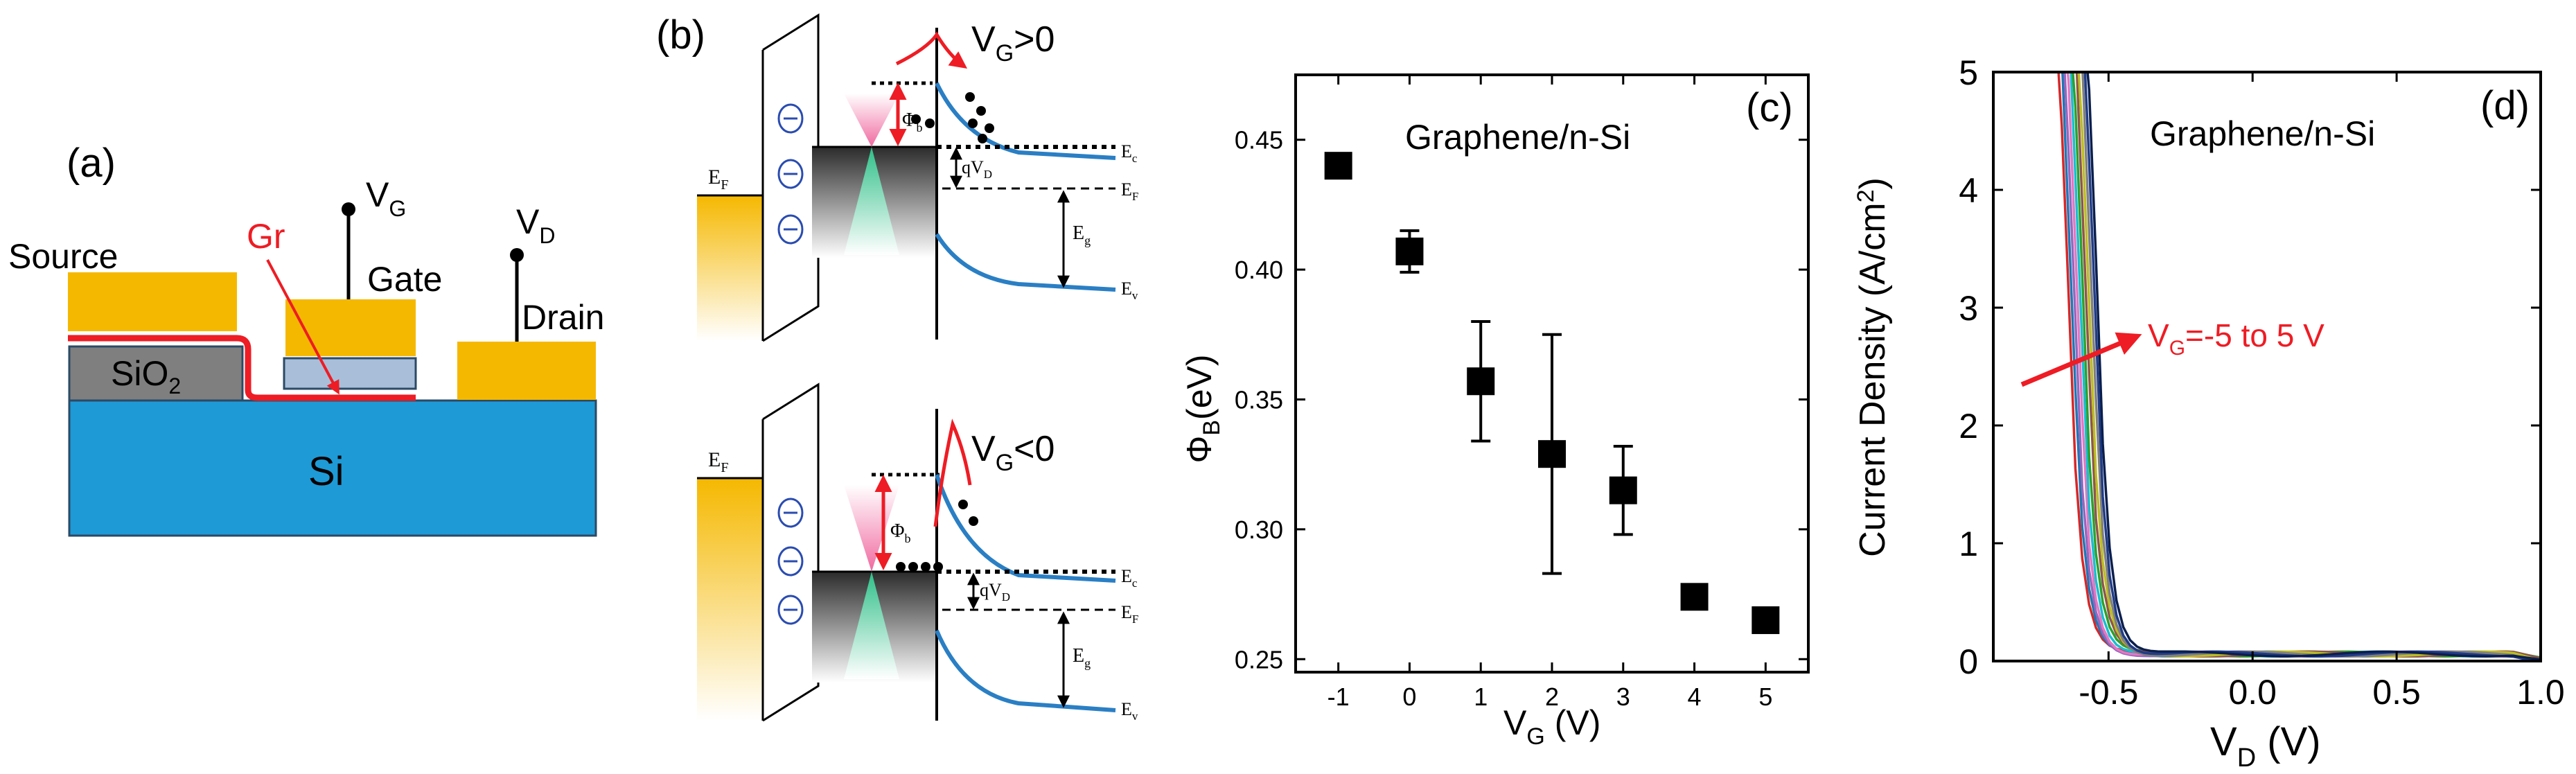 Image resolution: width=2576 pixels, height=774 pixels. I want to click on x-tick-label: 1.0, so click(2540, 692).